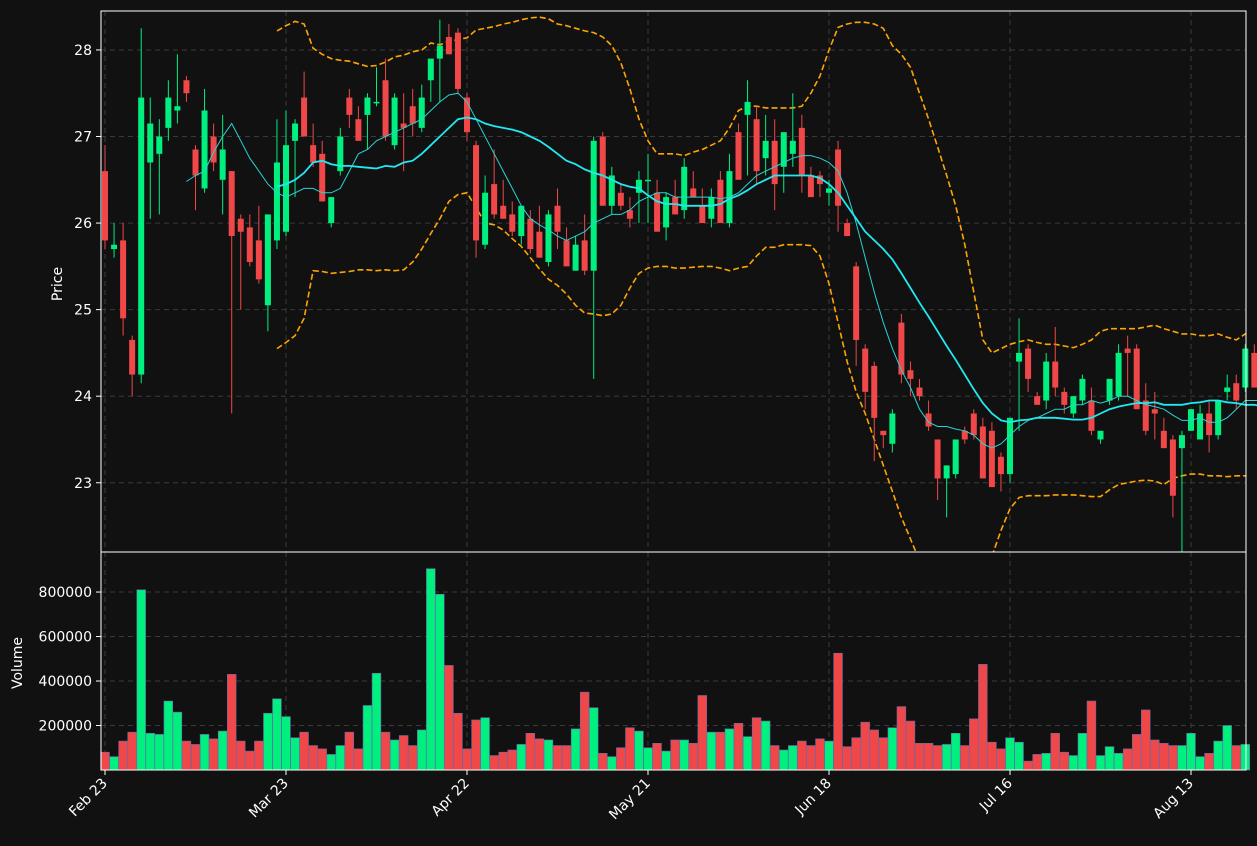 This screenshot has width=1257, height=846. What do you see at coordinates (83, 138) in the screenshot?
I see `price-tick-label: 27` at bounding box center [83, 138].